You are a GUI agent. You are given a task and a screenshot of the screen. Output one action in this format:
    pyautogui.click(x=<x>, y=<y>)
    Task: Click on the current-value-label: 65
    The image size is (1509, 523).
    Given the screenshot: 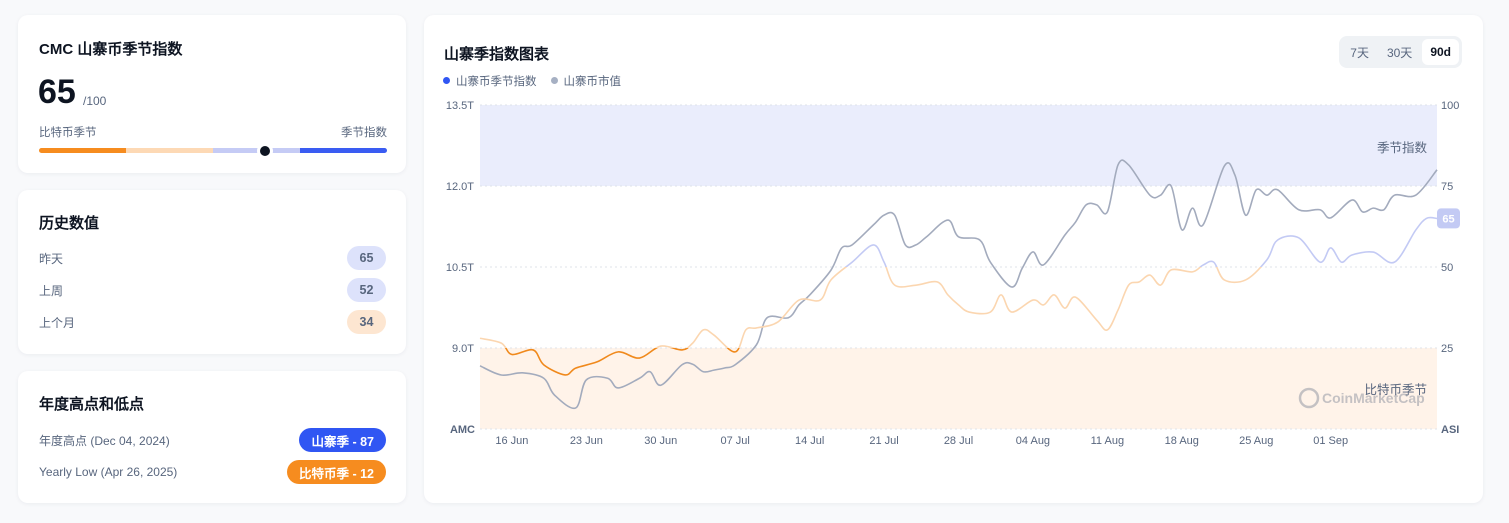 What is the action you would take?
    pyautogui.click(x=1448, y=219)
    